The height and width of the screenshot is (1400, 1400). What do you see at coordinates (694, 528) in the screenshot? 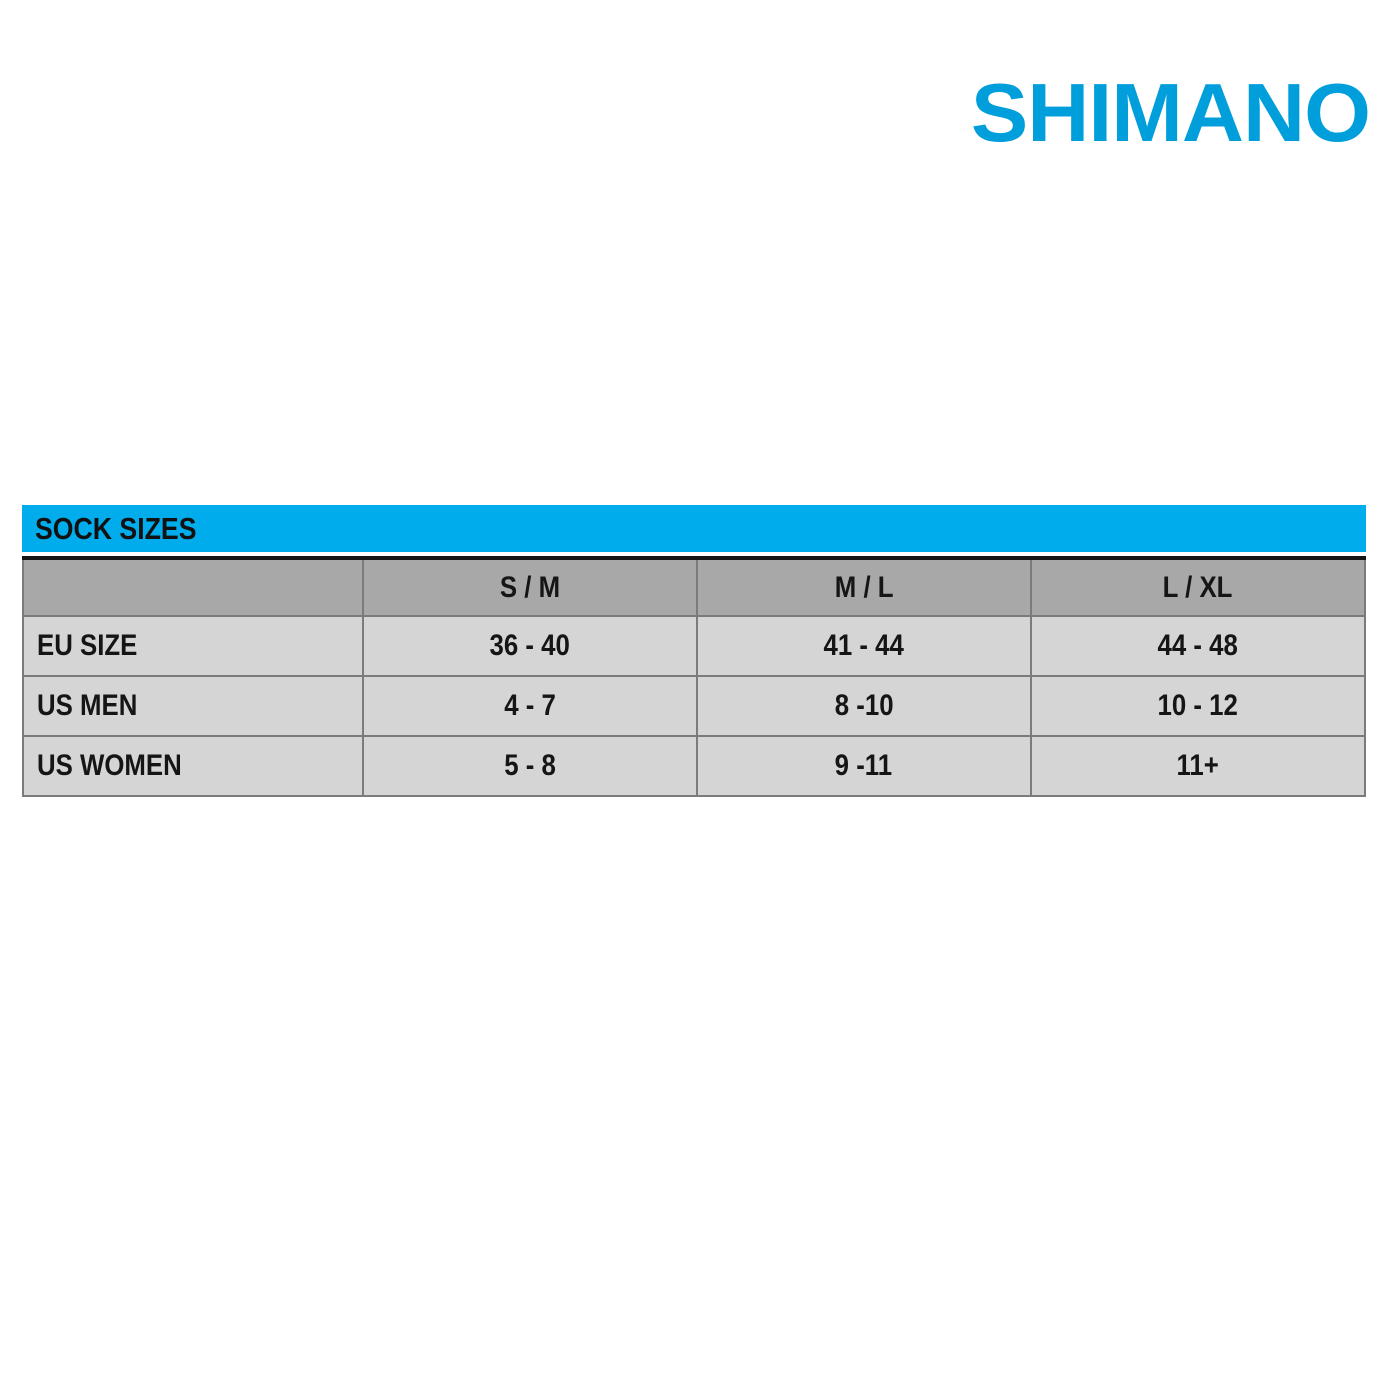
I see `chart-title-bar: SOCK SIZES` at bounding box center [694, 528].